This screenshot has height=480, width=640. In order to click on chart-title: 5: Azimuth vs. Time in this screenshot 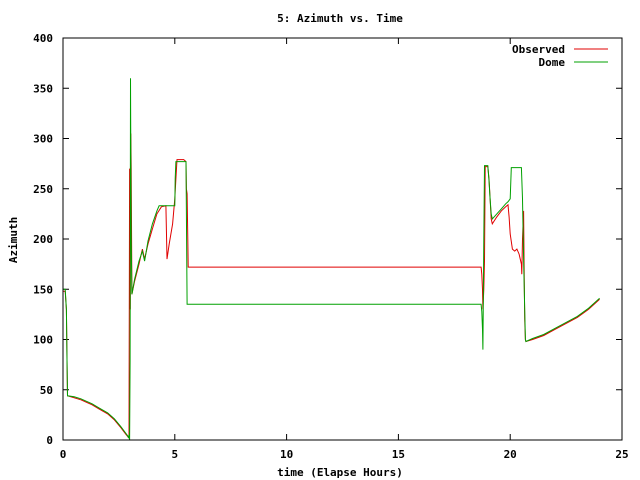, I will do `click(340, 18)`.